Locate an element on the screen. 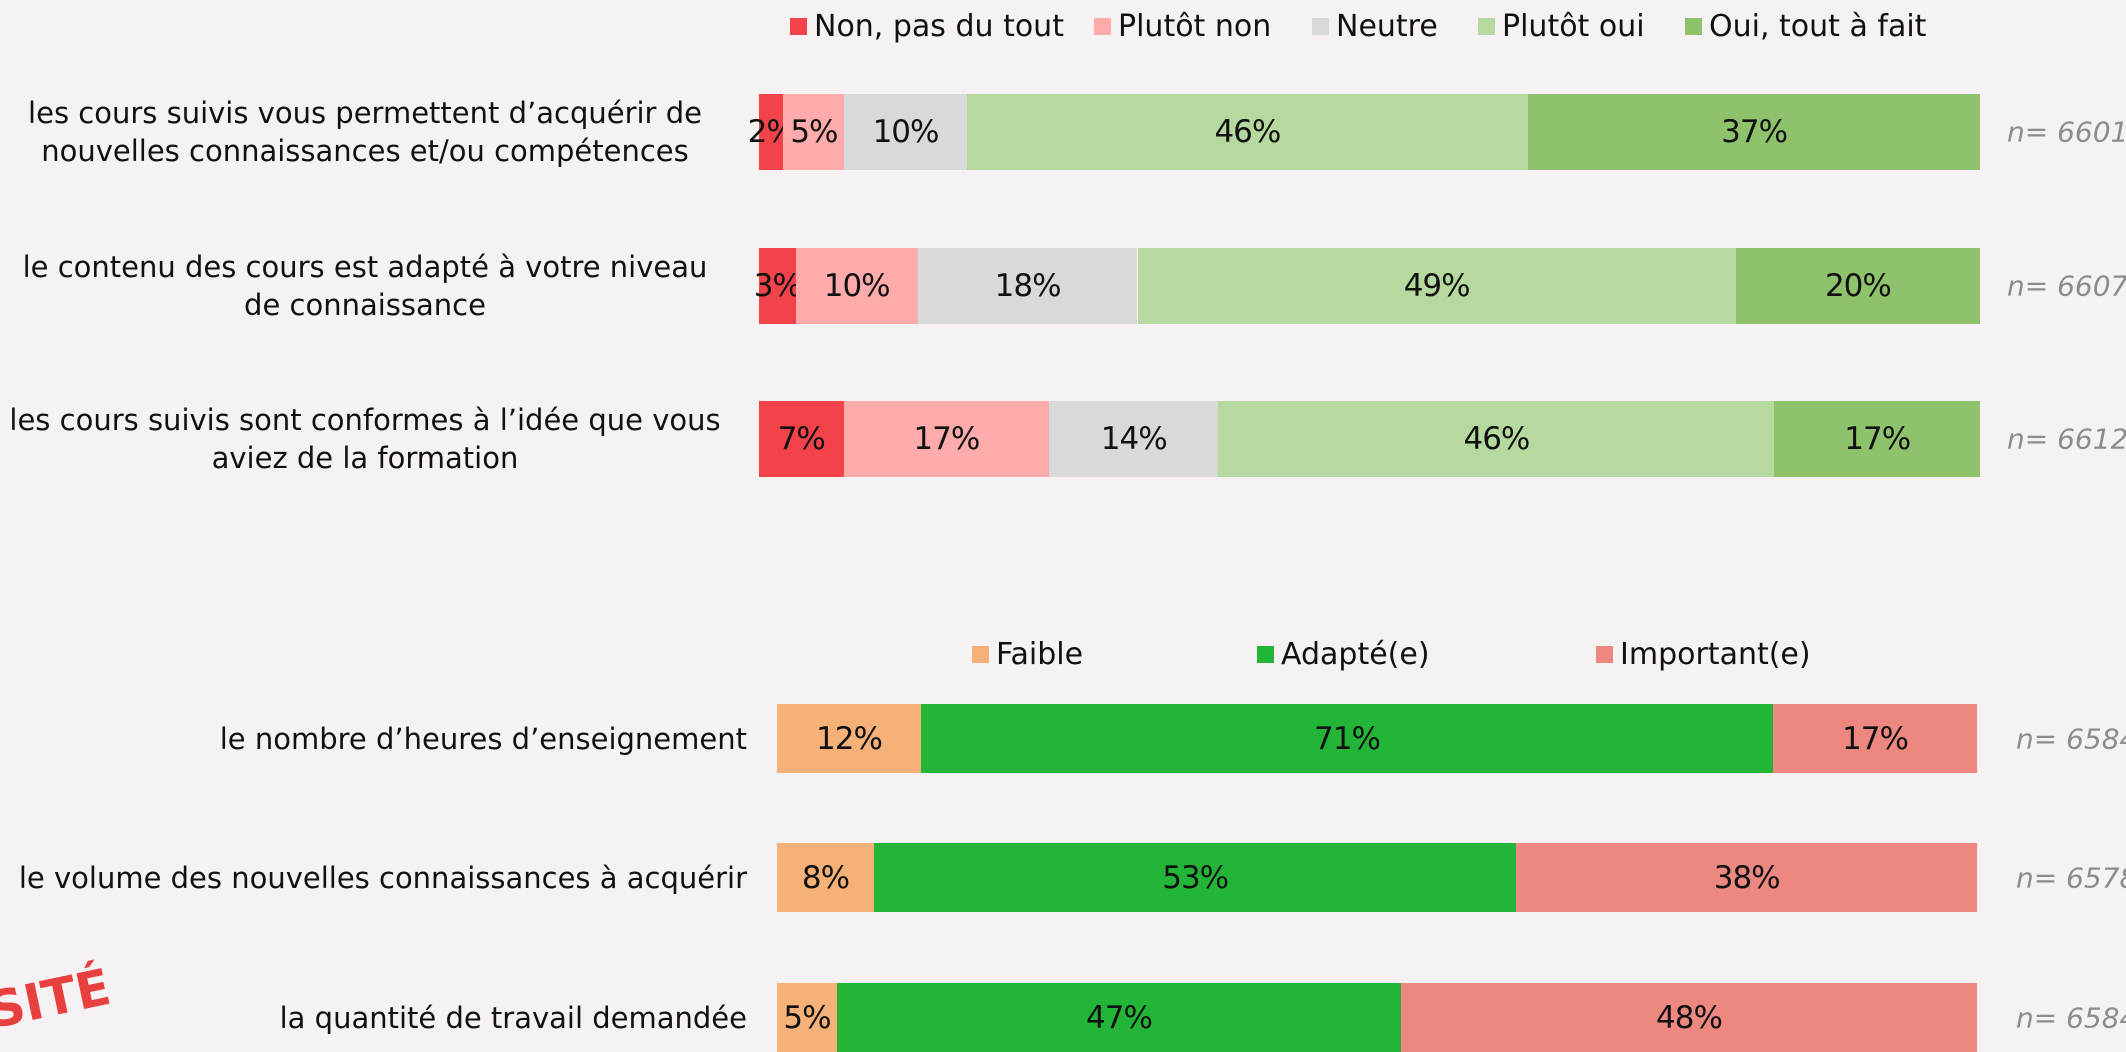 Image resolution: width=2126 pixels, height=1052 pixels. bar-segment: 38% is located at coordinates (1746, 877).